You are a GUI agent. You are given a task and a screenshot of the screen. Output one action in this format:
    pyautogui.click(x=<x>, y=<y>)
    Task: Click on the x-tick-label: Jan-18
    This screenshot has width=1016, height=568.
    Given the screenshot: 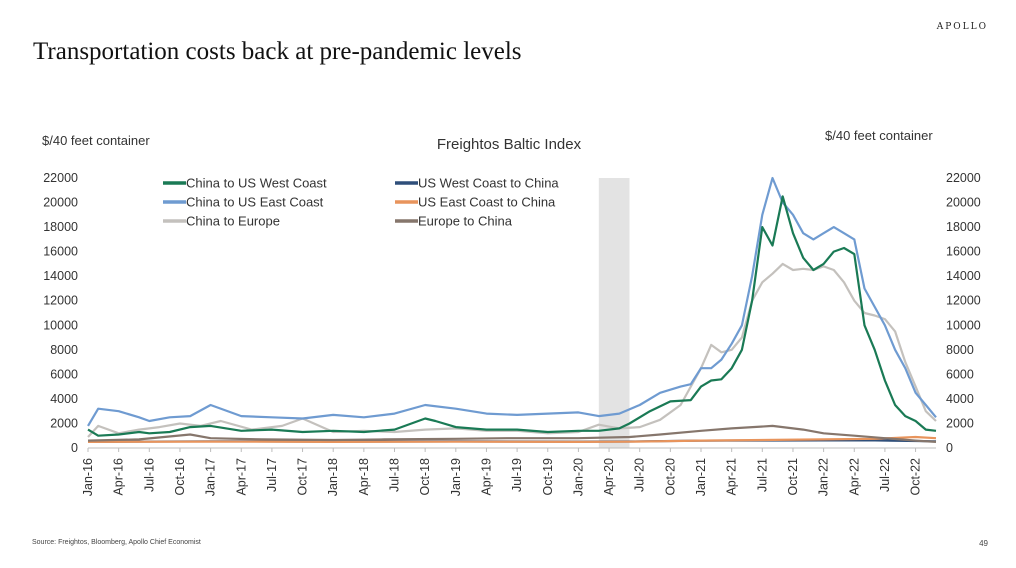 What is the action you would take?
    pyautogui.click(x=333, y=477)
    